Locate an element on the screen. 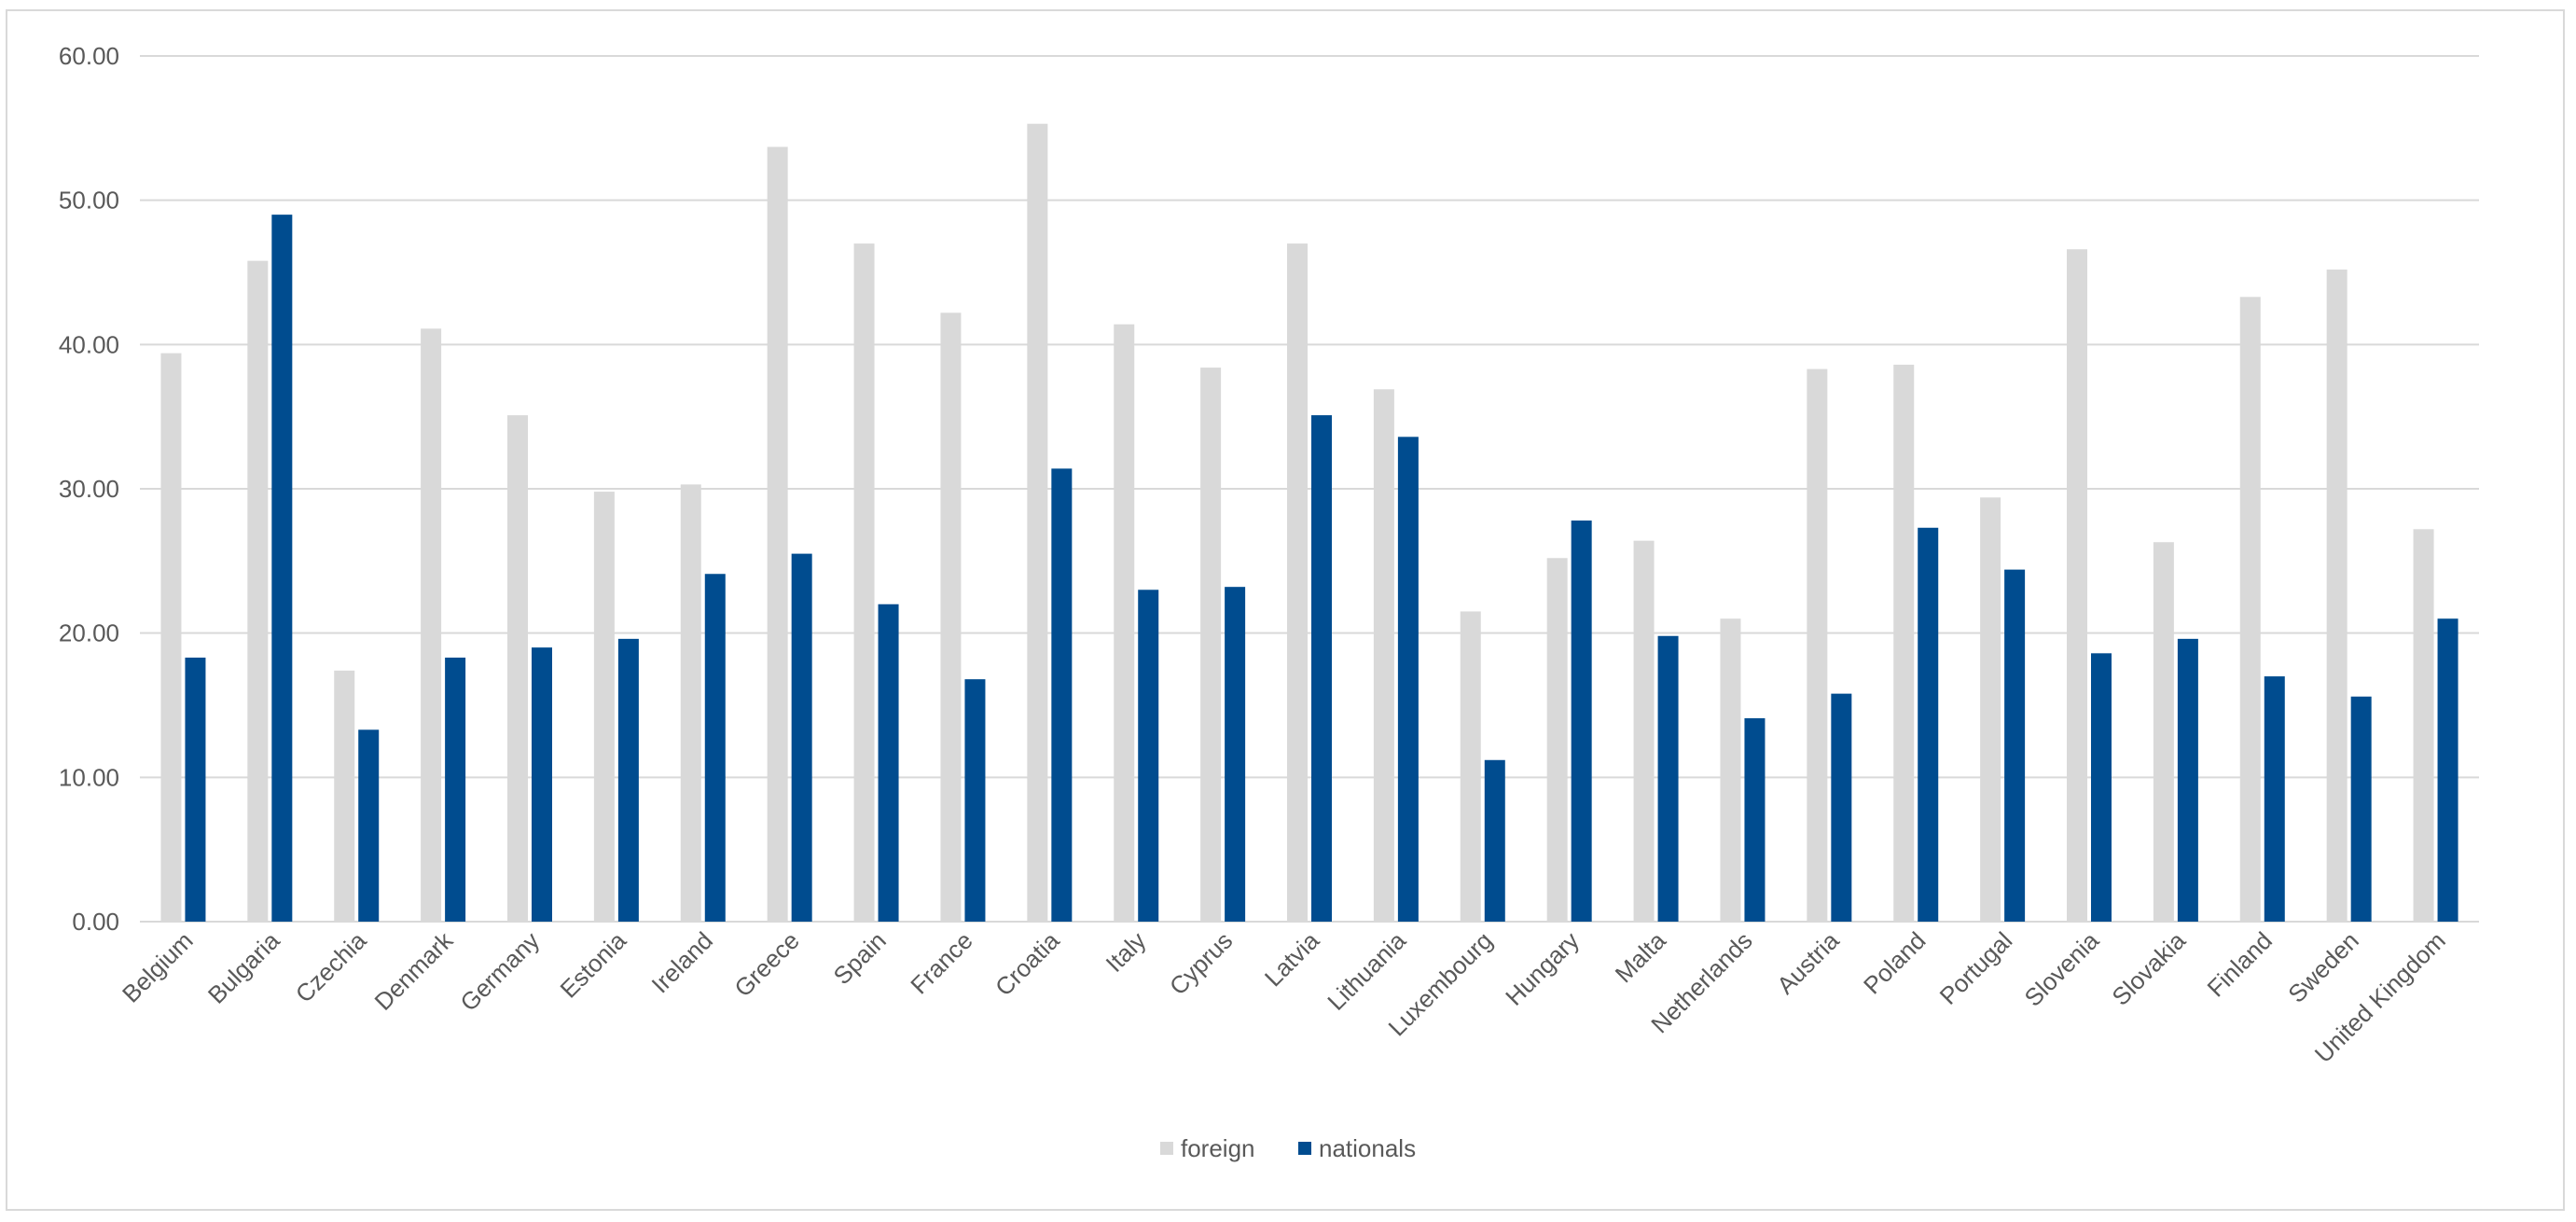 The height and width of the screenshot is (1222, 2576). bar-foreign-france is located at coordinates (951, 617).